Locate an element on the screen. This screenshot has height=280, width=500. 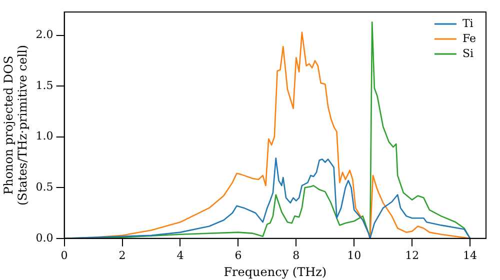
y-tick-label: 2.0 is located at coordinates (45, 35).